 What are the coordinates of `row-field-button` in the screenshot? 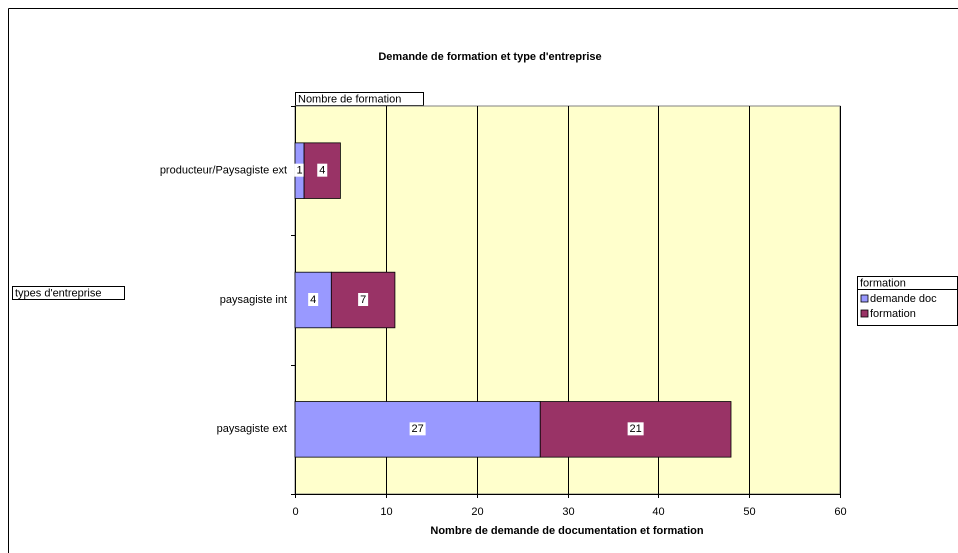 It's located at (68, 293).